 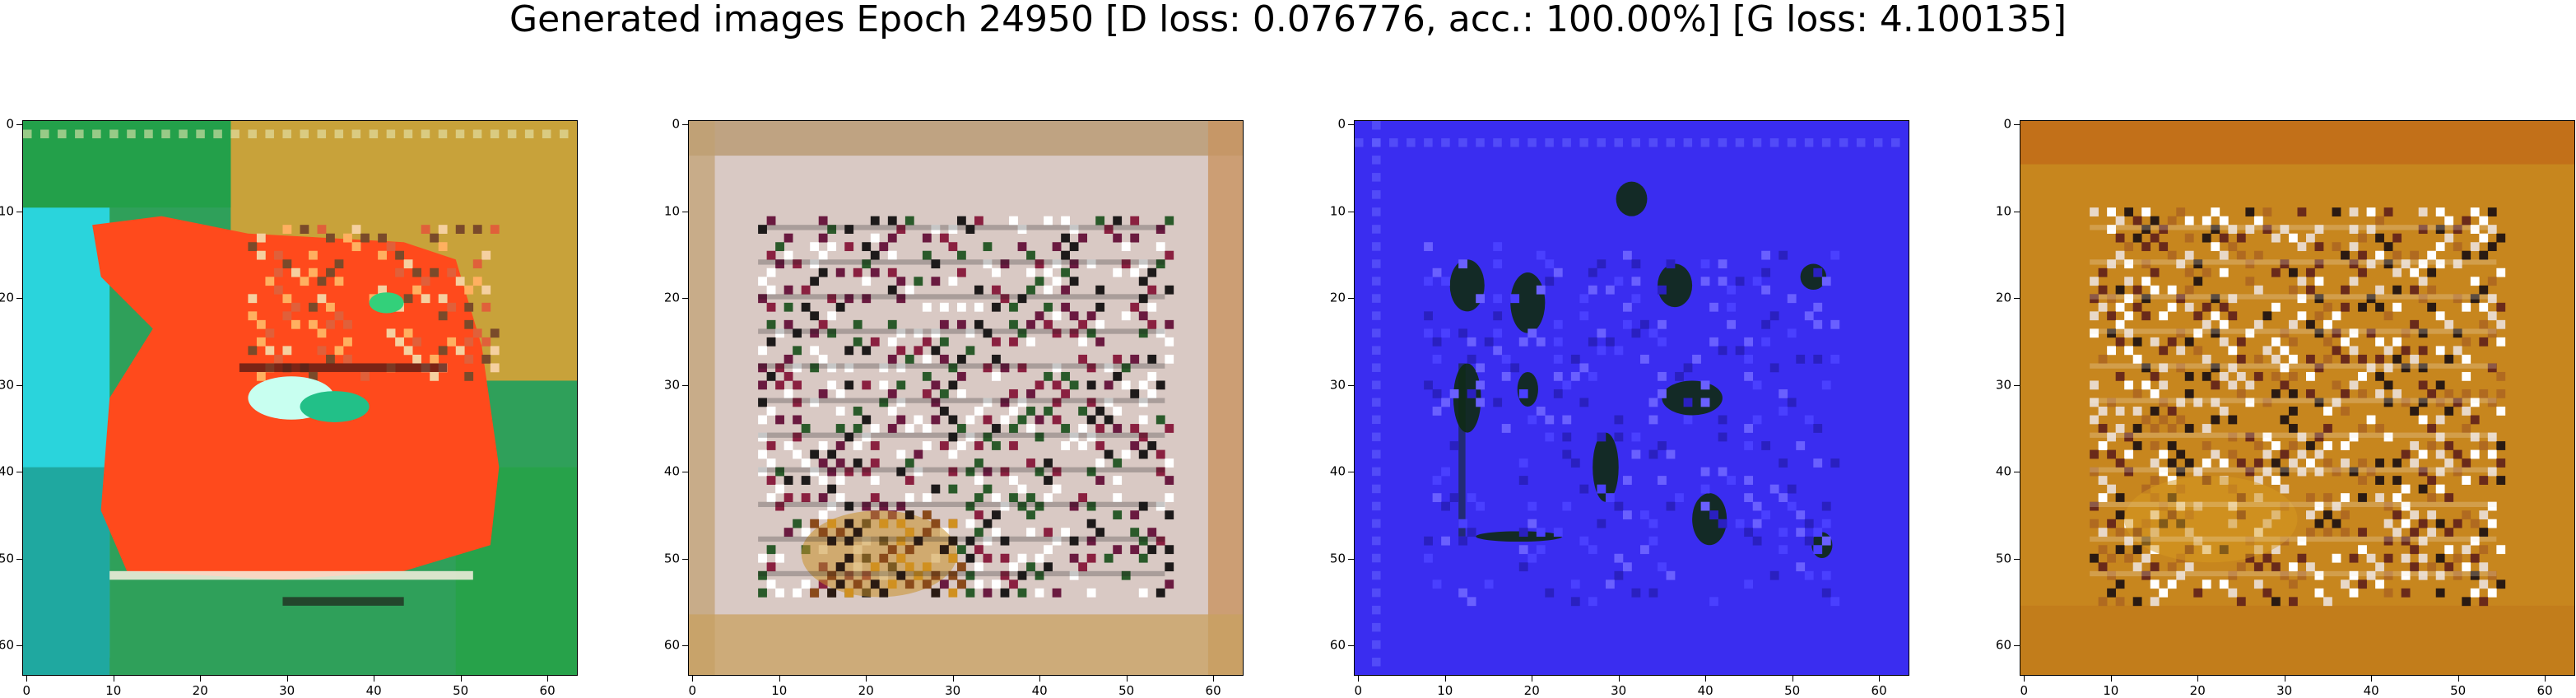 What do you see at coordinates (19, 299) in the screenshot?
I see `y-tick-mark` at bounding box center [19, 299].